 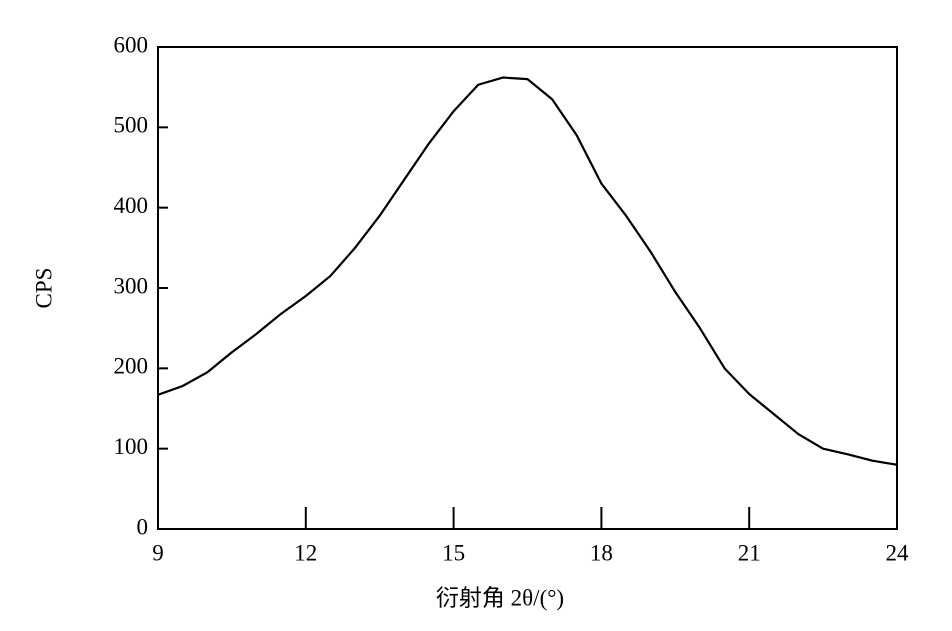 What do you see at coordinates (131, 285) in the screenshot?
I see `y-tick-label: 300` at bounding box center [131, 285].